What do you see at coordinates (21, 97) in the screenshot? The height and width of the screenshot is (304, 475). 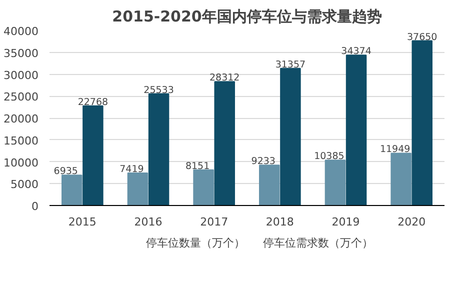 I see `y-tick-label: 25000` at bounding box center [21, 97].